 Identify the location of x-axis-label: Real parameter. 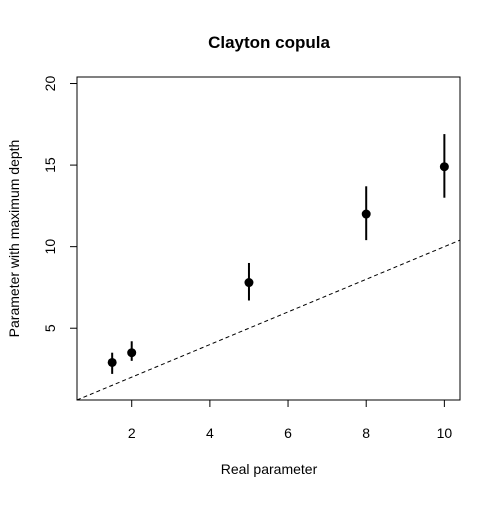
(269, 469).